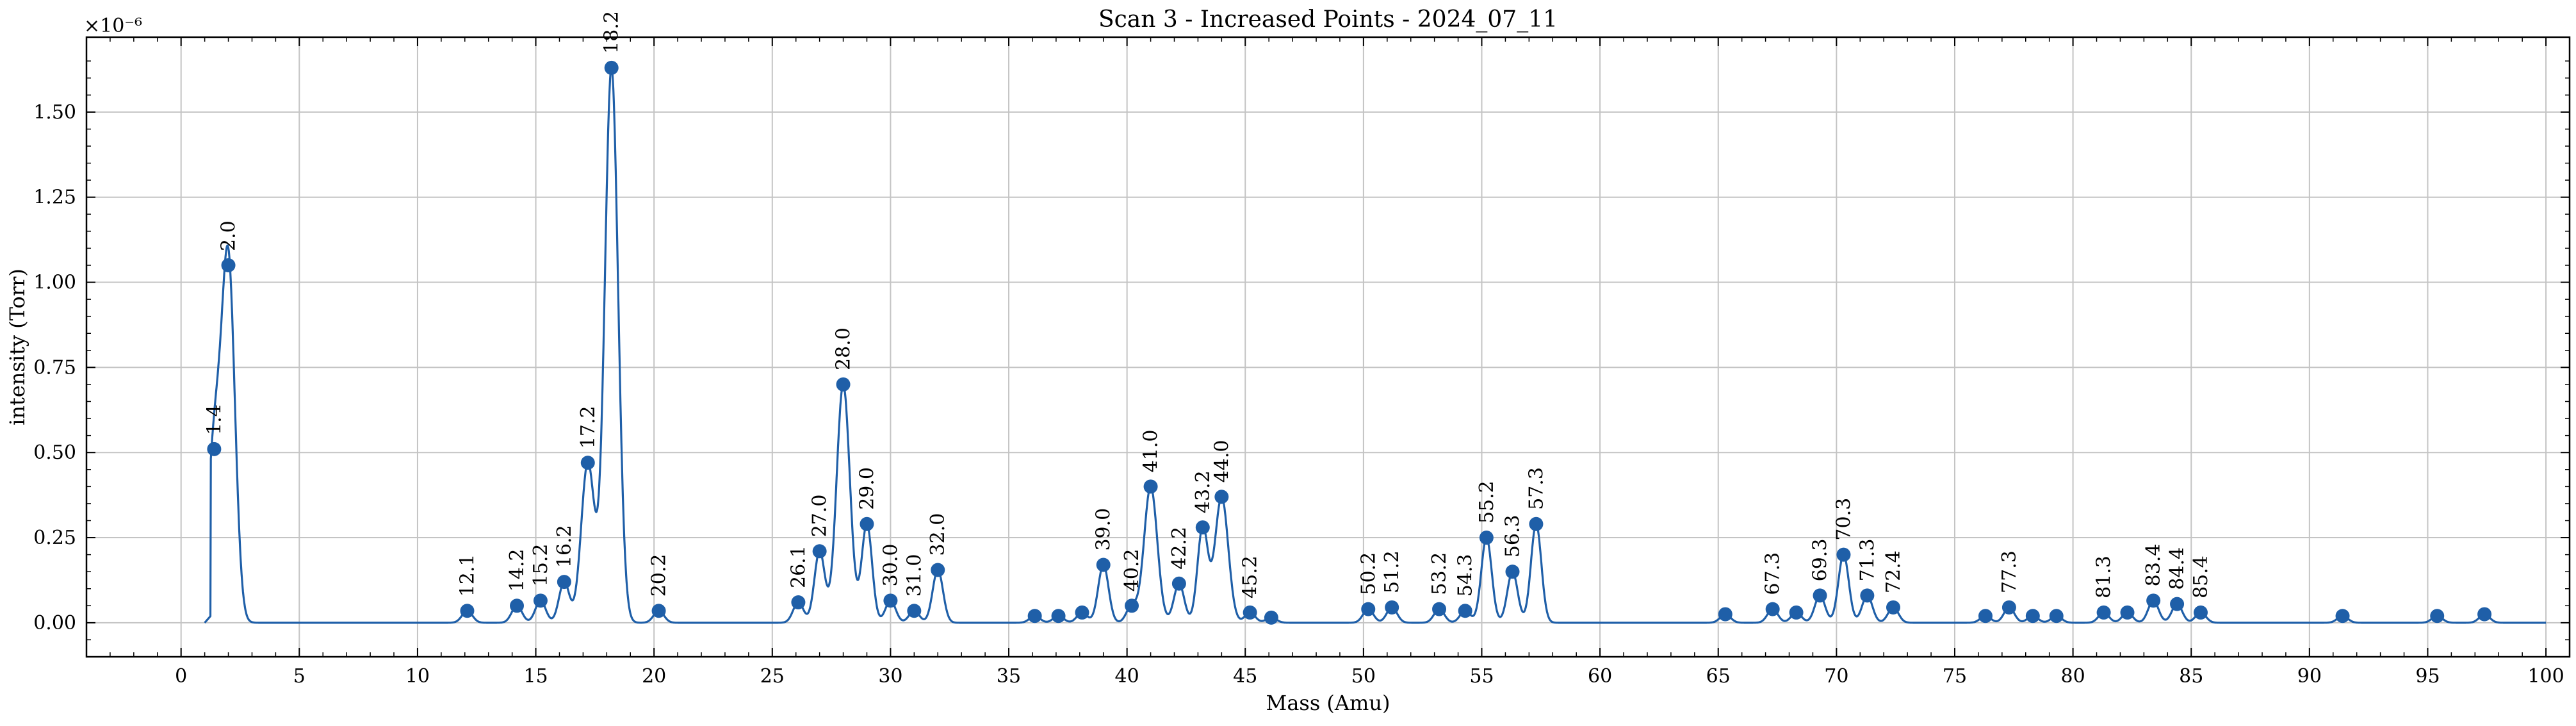 This screenshot has height=726, width=2576. Describe the element at coordinates (2177, 568) in the screenshot. I see `peak-label: 84.4` at that location.